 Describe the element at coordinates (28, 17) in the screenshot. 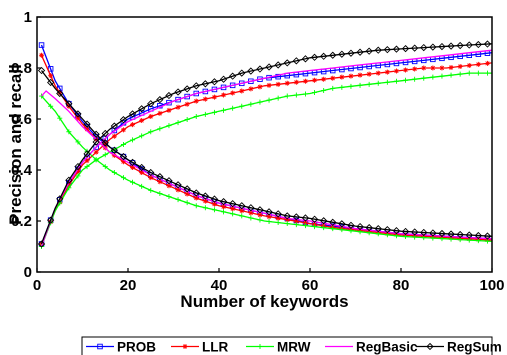

I see `y-tick-label: 1` at that location.